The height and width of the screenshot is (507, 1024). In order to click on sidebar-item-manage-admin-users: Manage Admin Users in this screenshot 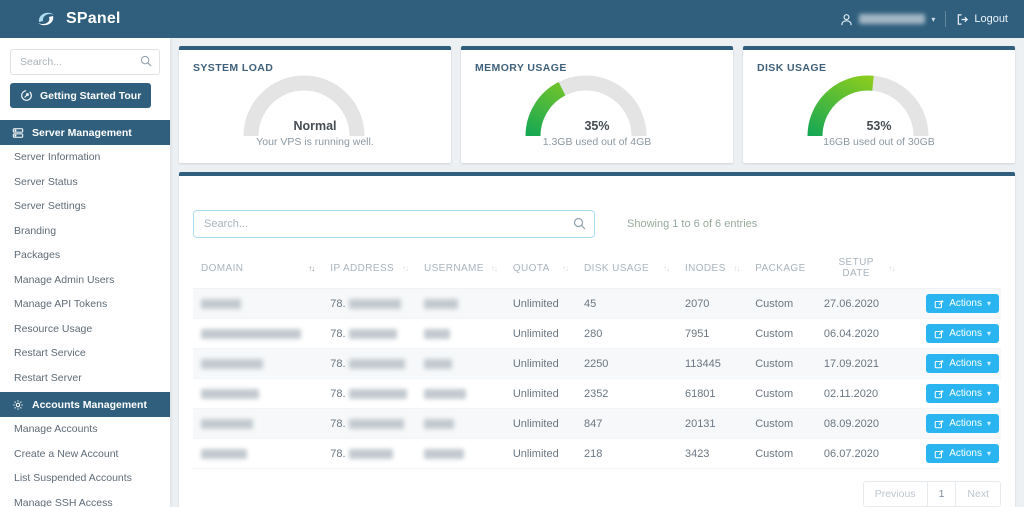, I will do `click(64, 279)`.